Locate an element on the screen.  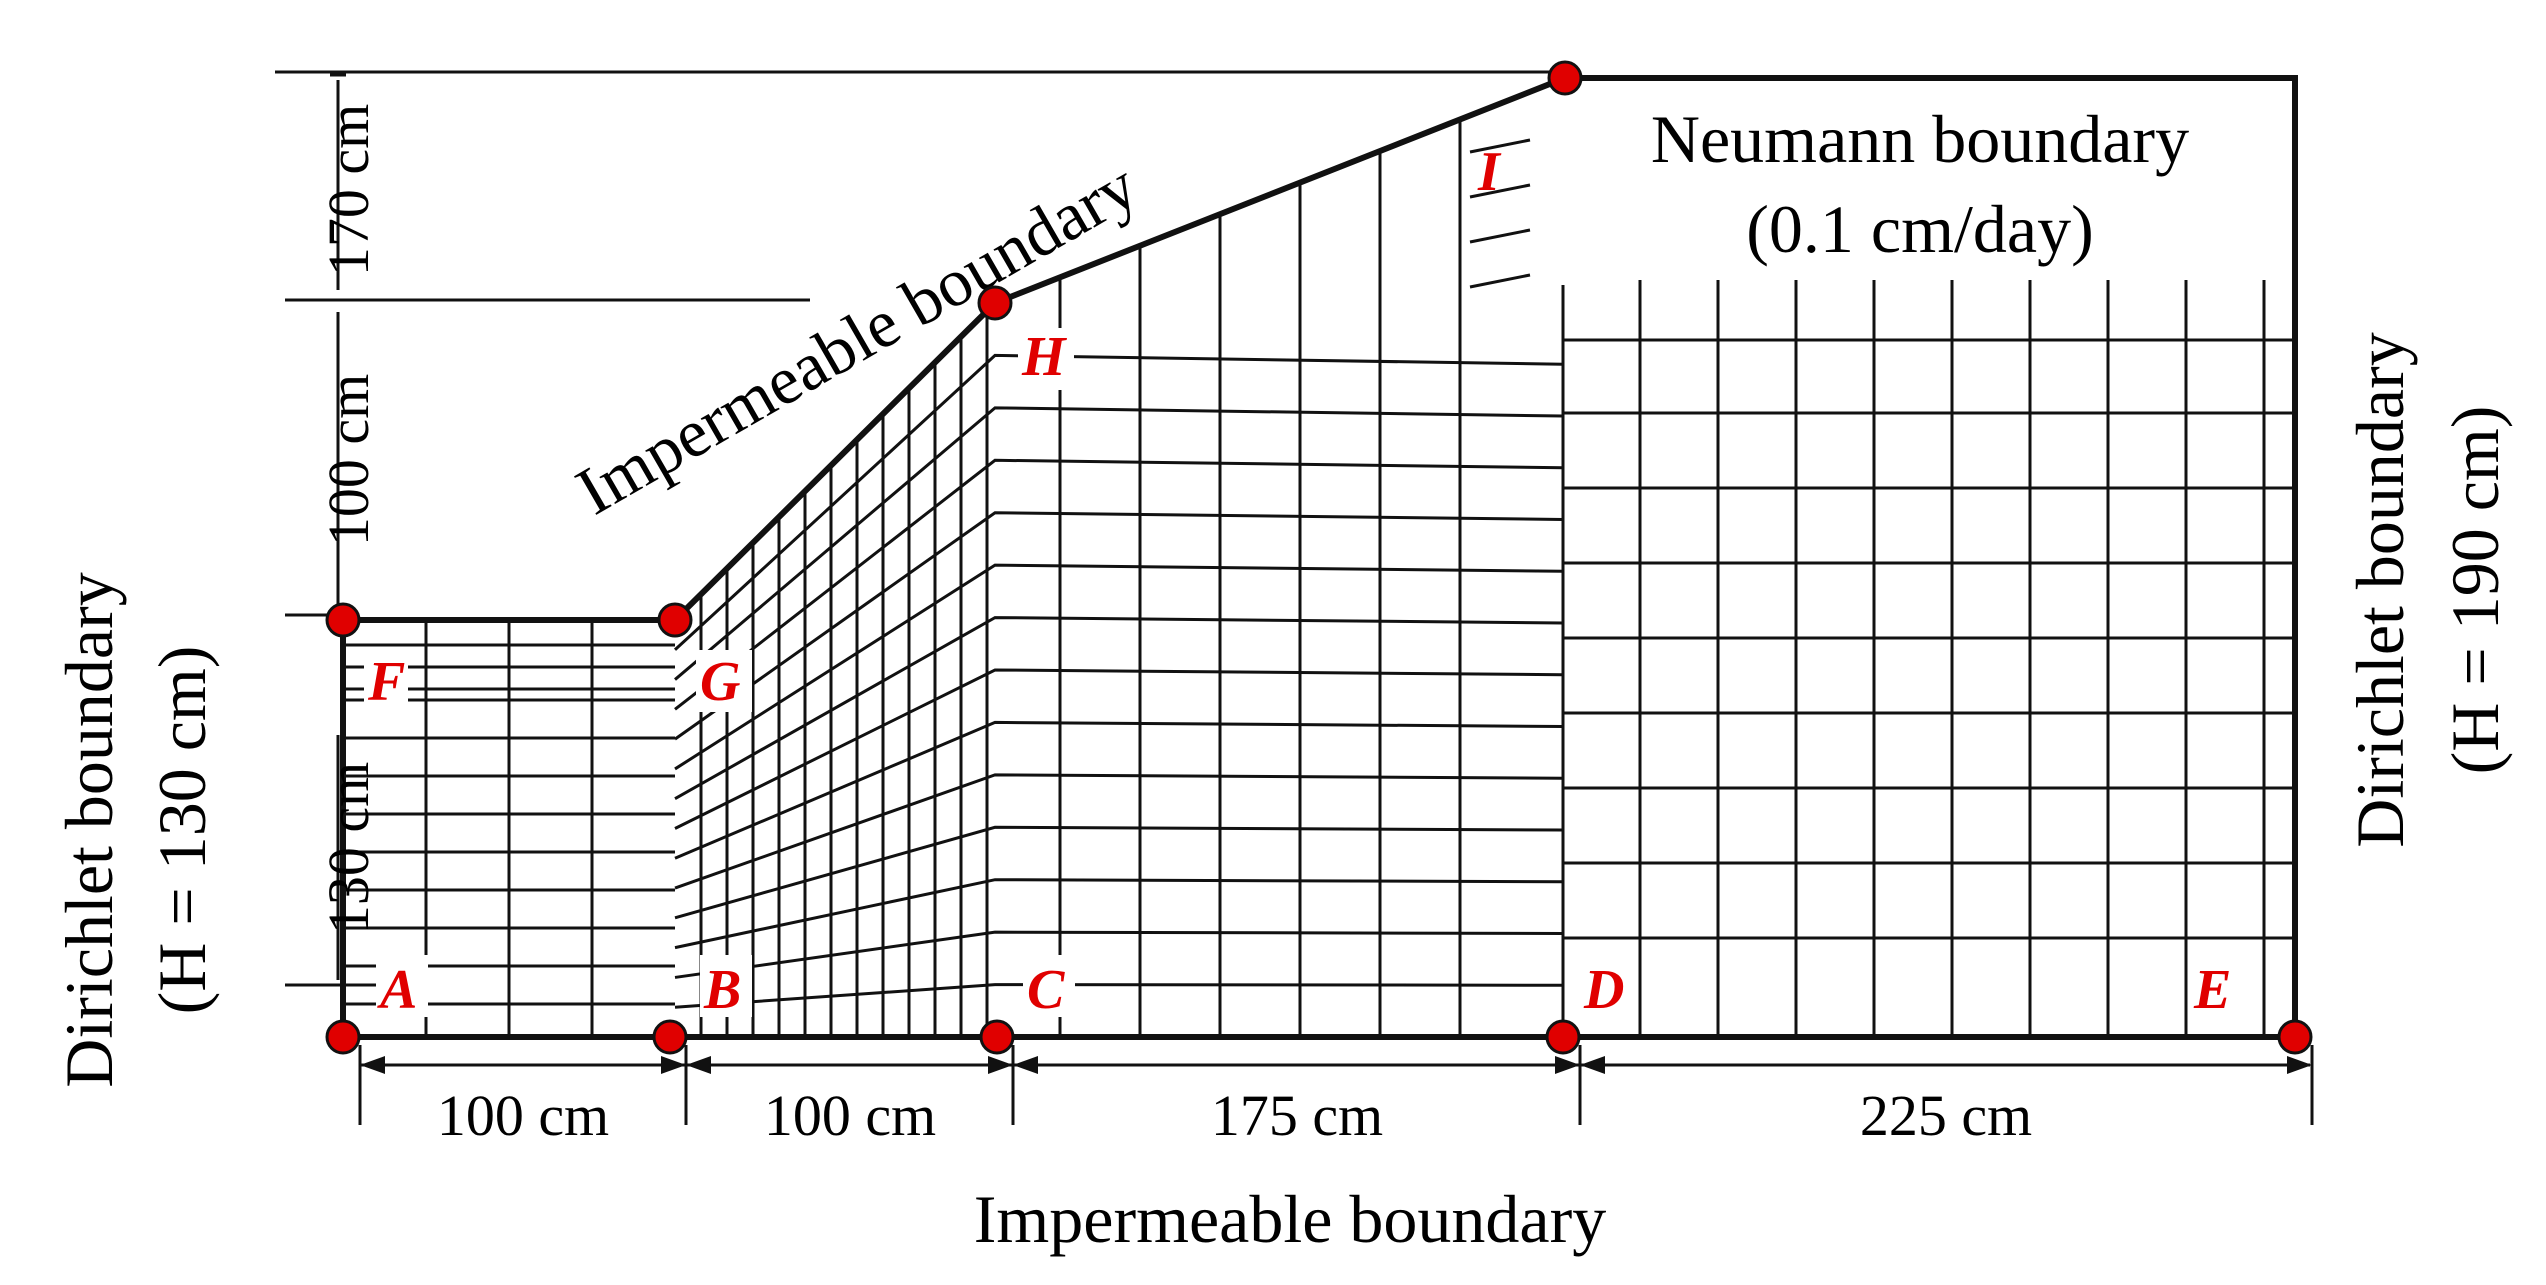
node-g is located at coordinates (675, 620).